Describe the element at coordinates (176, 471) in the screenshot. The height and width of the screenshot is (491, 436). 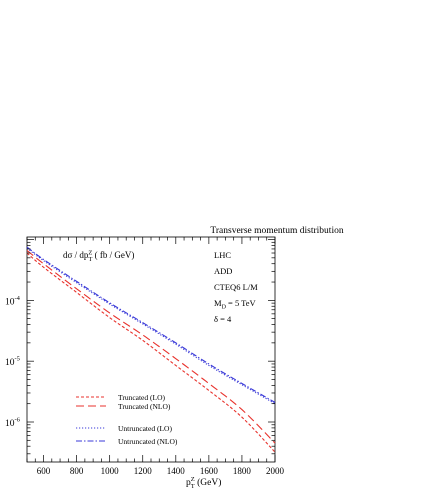
I see `x-tick-label: 1400` at that location.